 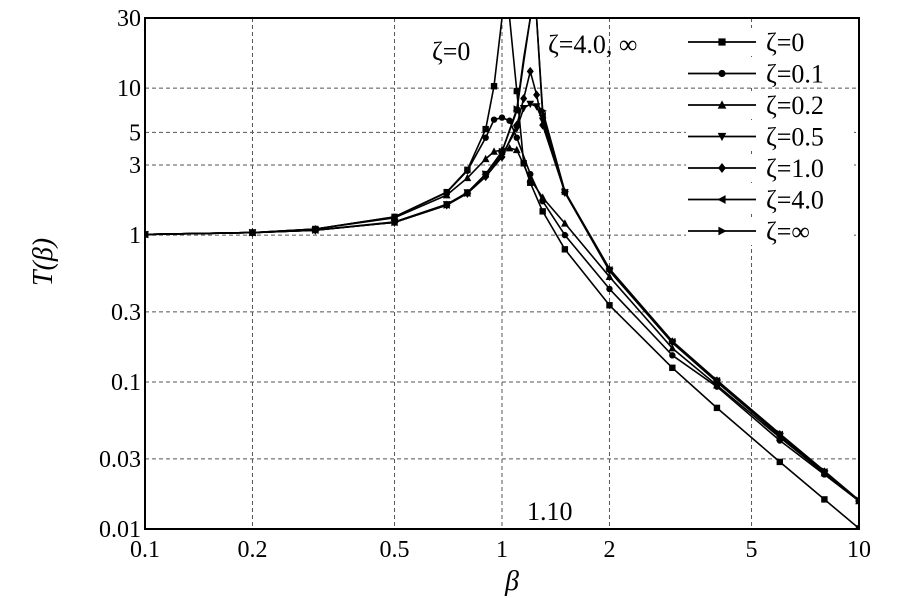 What do you see at coordinates (502, 550) in the screenshot?
I see `x-tick-label: 1` at bounding box center [502, 550].